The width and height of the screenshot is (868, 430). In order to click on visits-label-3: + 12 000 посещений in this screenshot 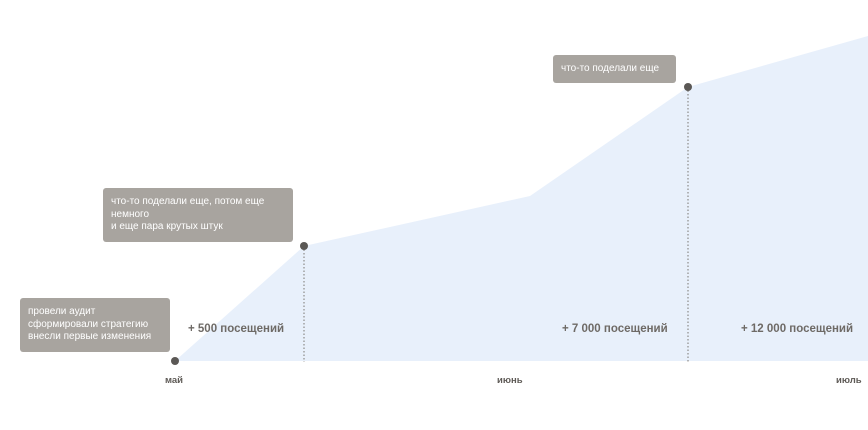, I will do `click(797, 329)`.